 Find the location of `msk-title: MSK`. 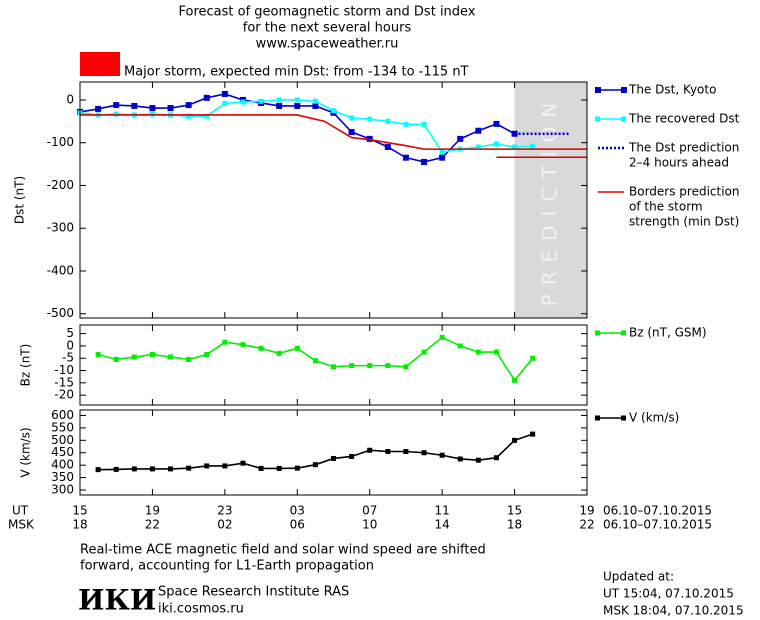

msk-title: MSK is located at coordinates (21, 525).